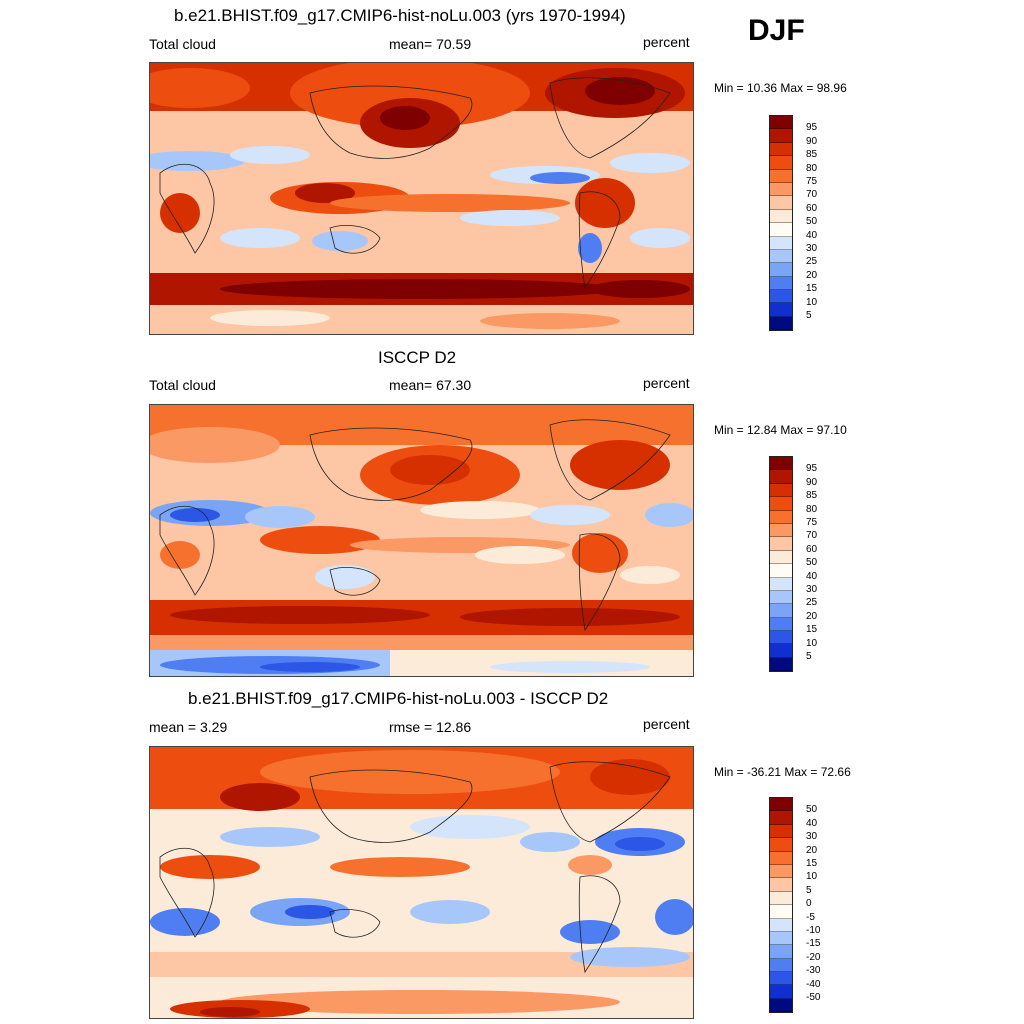 The image size is (1024, 1024). What do you see at coordinates (813, 957) in the screenshot?
I see `colorbar-level-label: -20` at bounding box center [813, 957].